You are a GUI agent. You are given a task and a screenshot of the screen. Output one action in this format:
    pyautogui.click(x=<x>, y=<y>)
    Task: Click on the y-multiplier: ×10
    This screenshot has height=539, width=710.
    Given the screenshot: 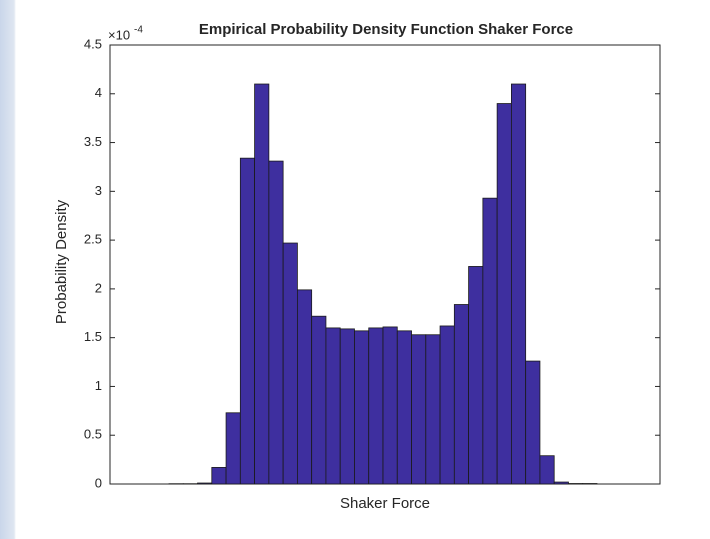 What is the action you would take?
    pyautogui.click(x=119, y=34)
    